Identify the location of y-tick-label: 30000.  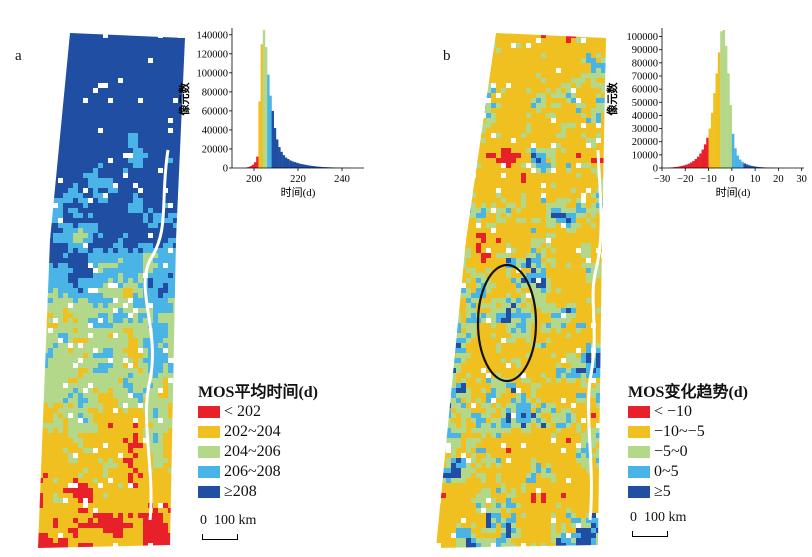
(645, 129).